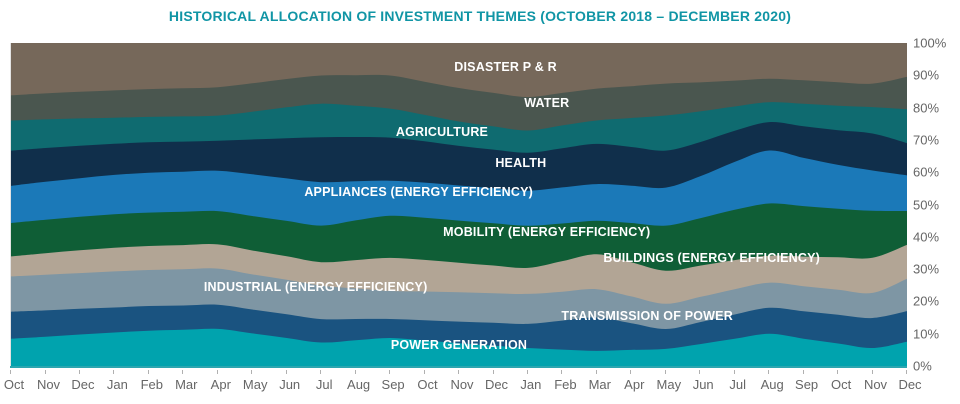  I want to click on y-axis-label: 70%, so click(926, 140).